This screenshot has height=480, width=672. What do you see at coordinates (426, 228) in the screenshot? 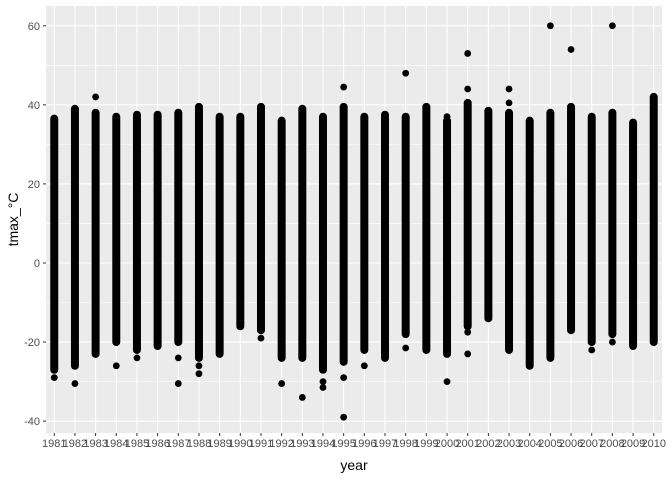
I see `data-column-1999` at bounding box center [426, 228].